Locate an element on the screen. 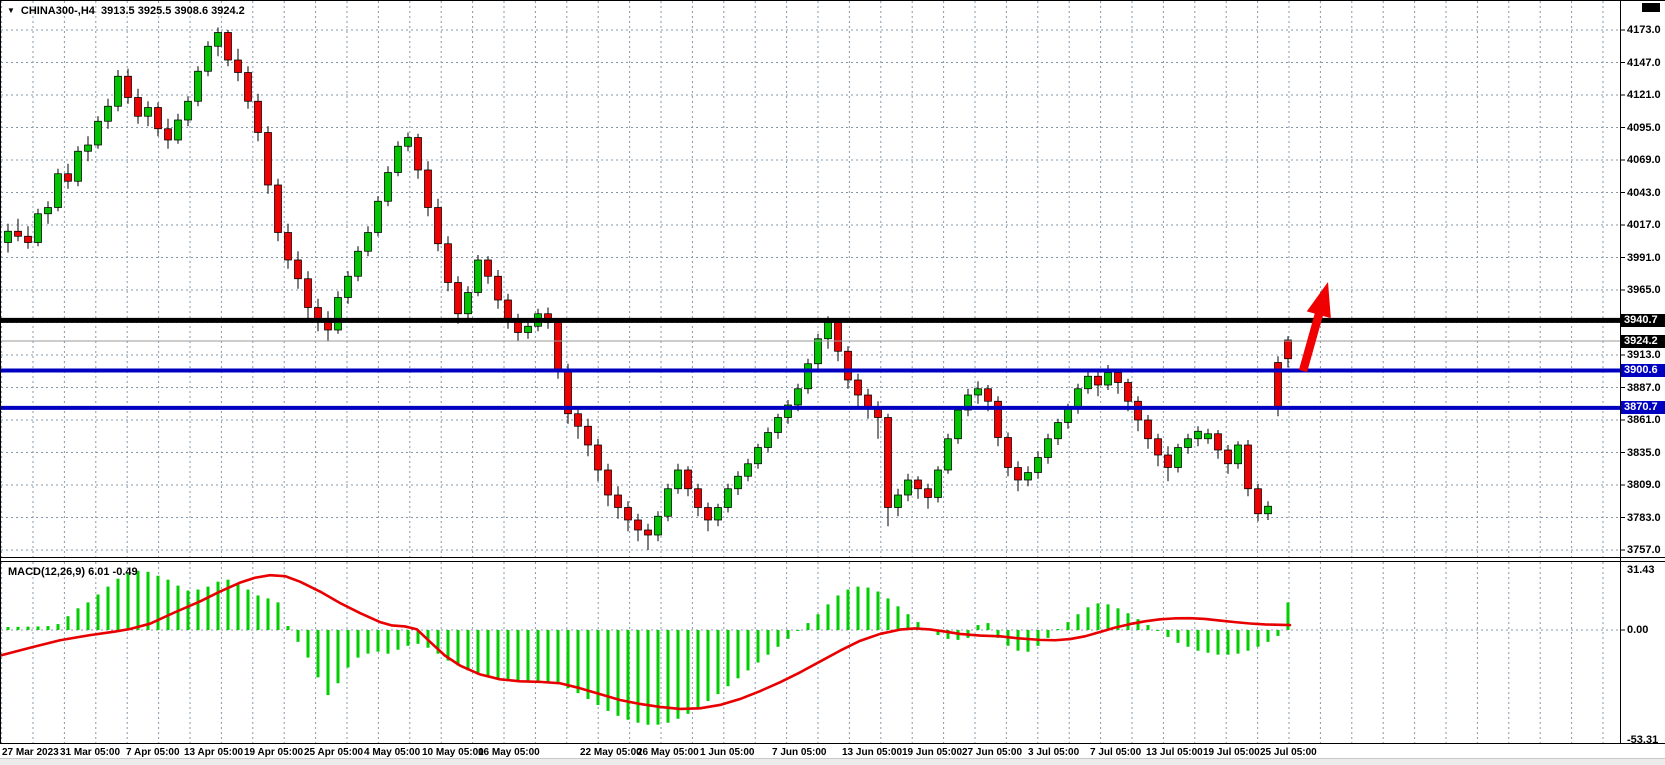 This screenshot has width=1665, height=765. time-axis-label: 13 Apr 05:00 is located at coordinates (214, 752).